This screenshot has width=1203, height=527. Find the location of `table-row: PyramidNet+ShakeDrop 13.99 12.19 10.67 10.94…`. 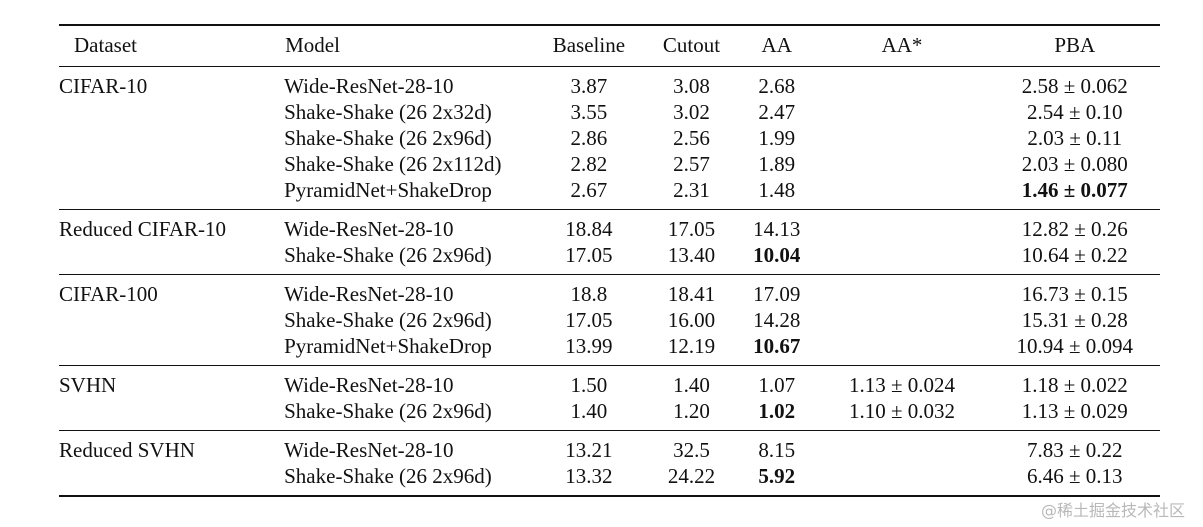

table-row: PyramidNet+ShakeDrop 13.99 12.19 10.67 10.94… is located at coordinates (609, 349).